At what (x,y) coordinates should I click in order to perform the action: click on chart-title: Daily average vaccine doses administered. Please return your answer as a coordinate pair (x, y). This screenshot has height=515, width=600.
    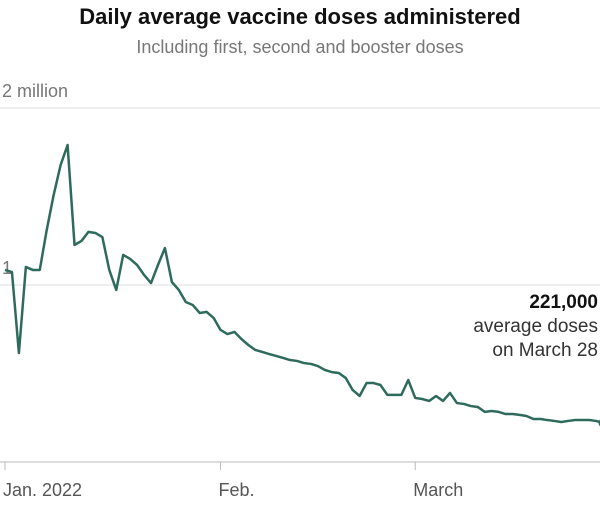
    Looking at the image, I should click on (299, 16).